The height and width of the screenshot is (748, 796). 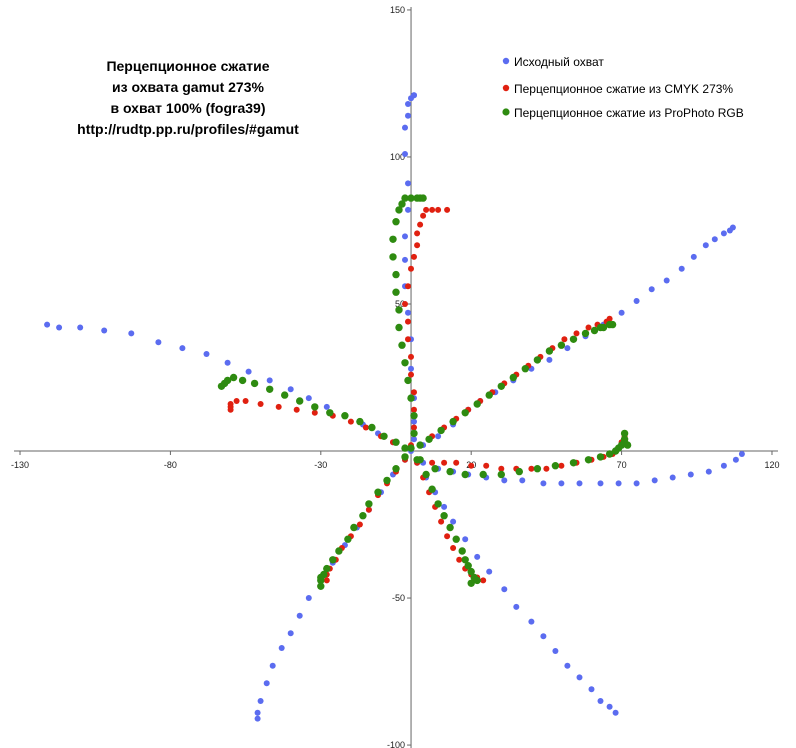 What do you see at coordinates (187, 108) in the screenshot?
I see `title-line-3: в охват 100% (fogra39)` at bounding box center [187, 108].